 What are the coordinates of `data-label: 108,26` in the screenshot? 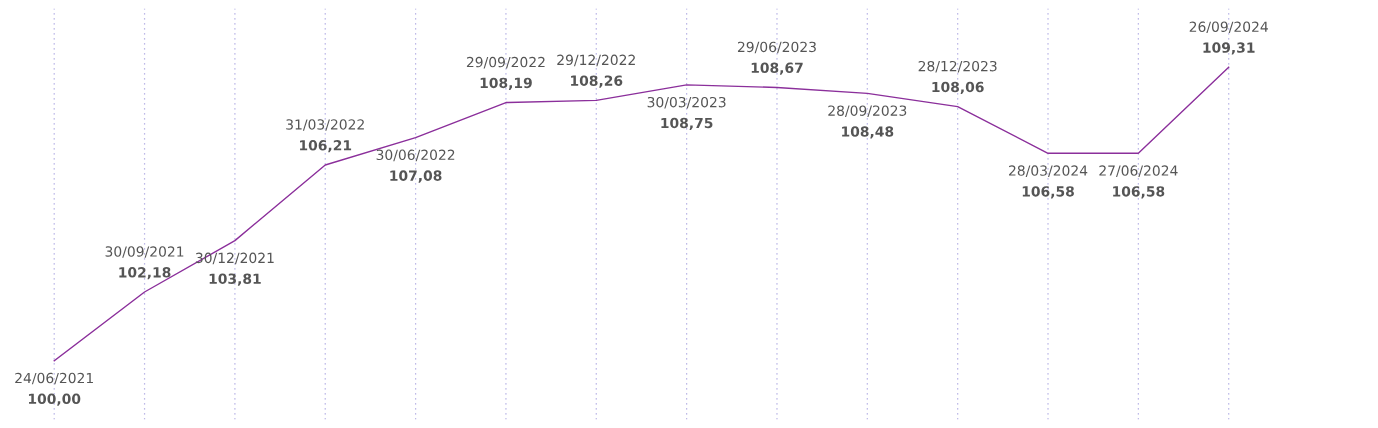 It's located at (597, 81).